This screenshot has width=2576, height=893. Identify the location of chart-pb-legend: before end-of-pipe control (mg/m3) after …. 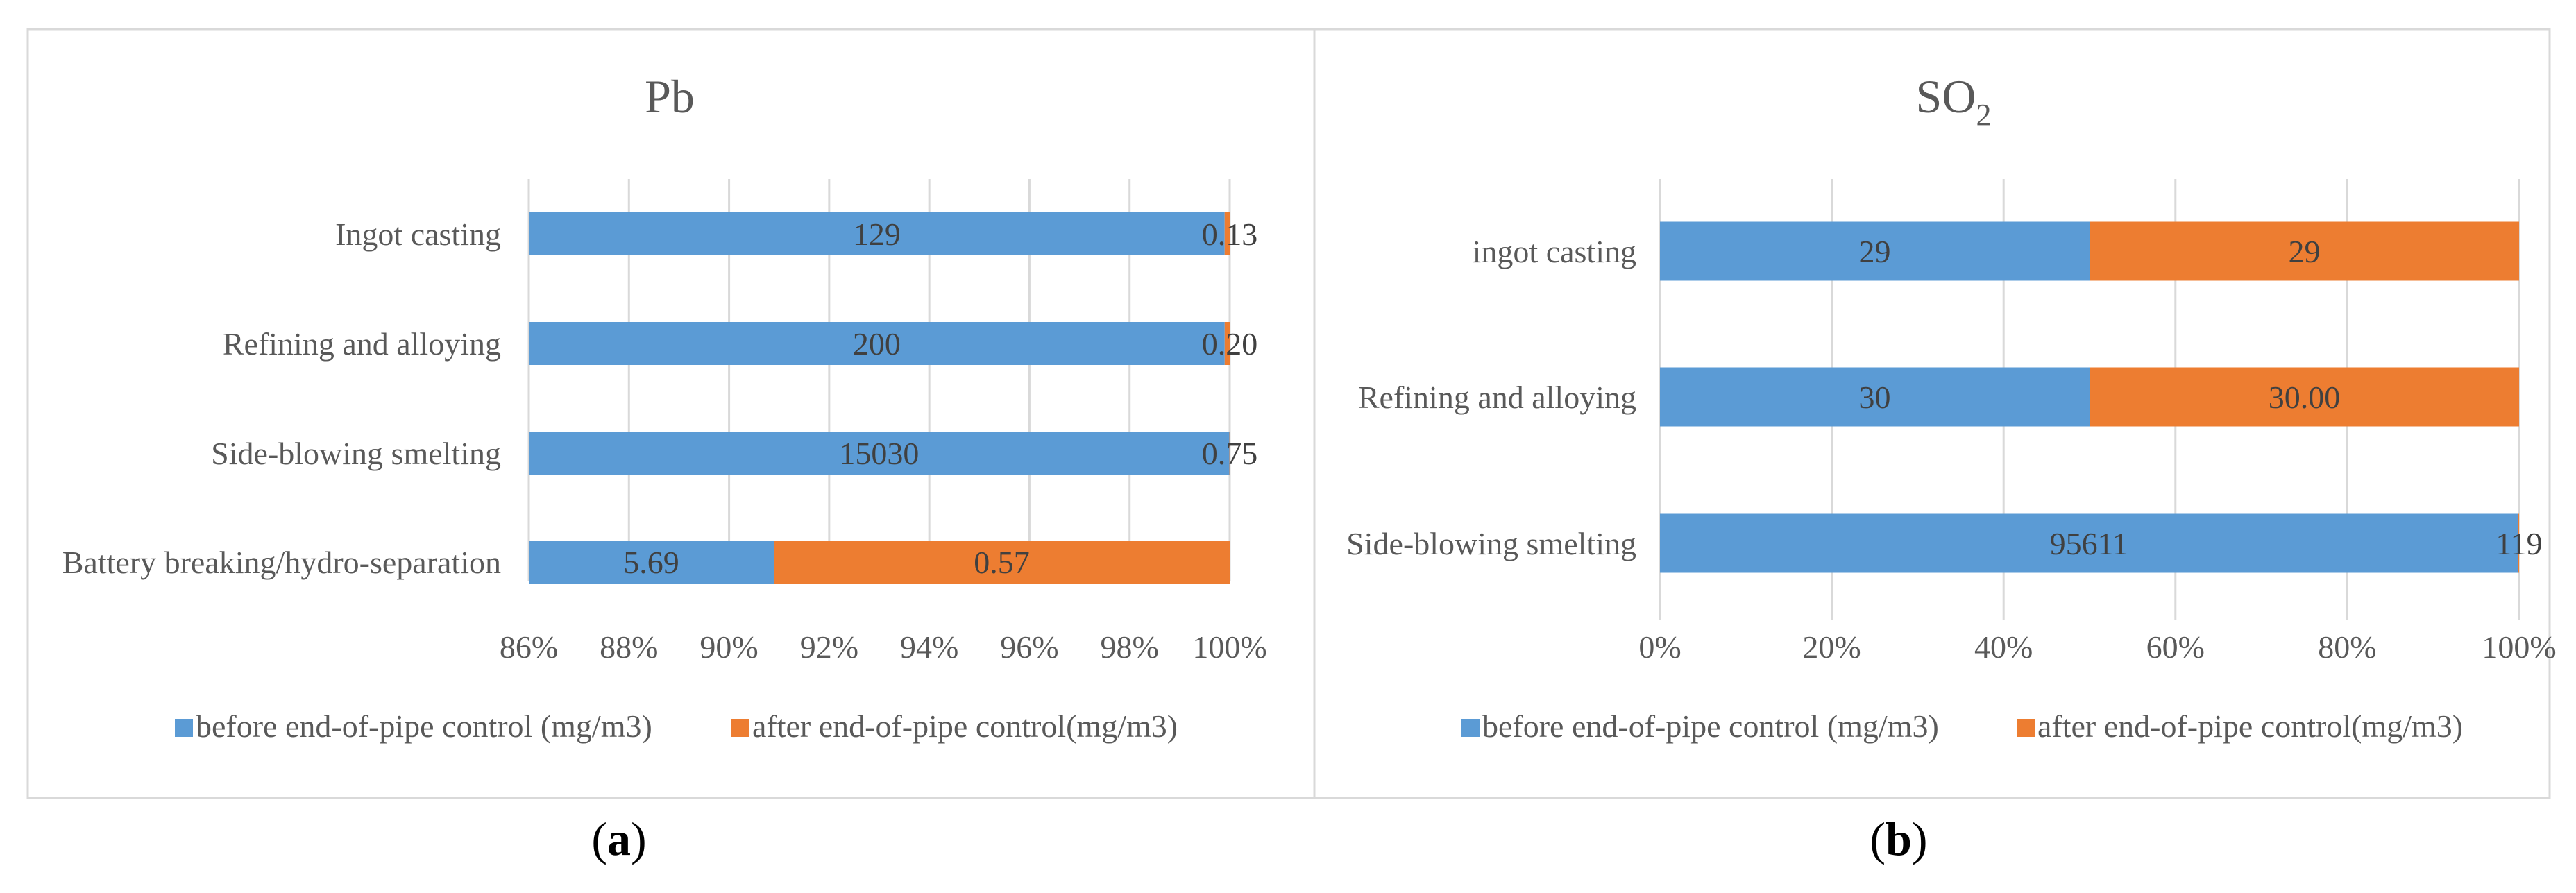
(677, 726).